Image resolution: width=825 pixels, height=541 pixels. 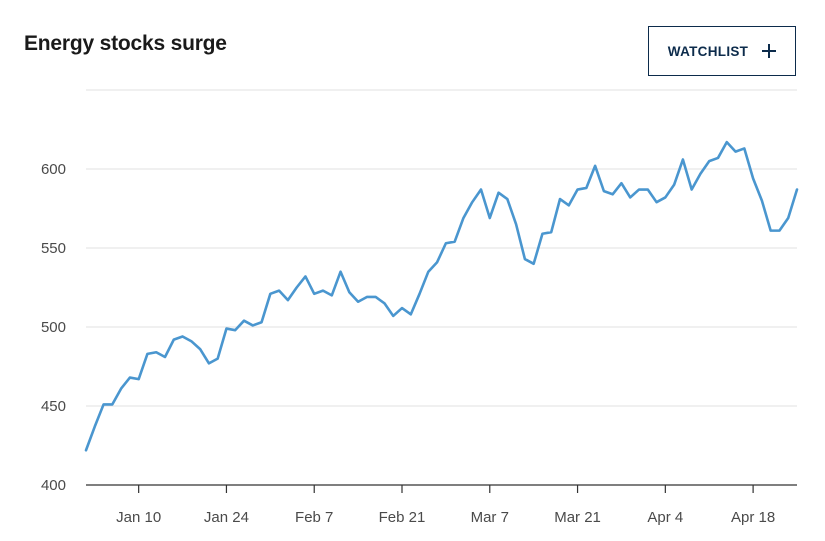 I want to click on watchlist-button: WATCHLIST, so click(x=722, y=51).